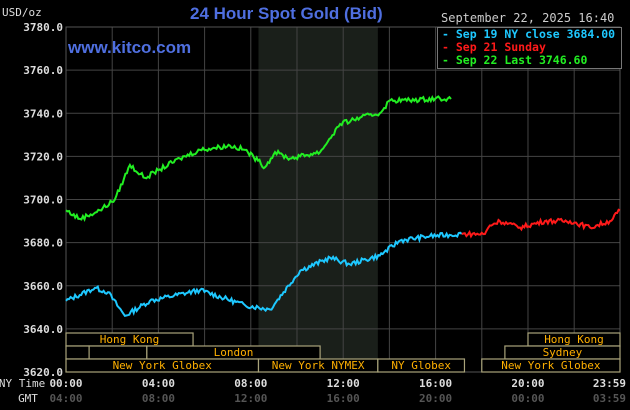 This screenshot has width=630, height=410. I want to click on session-label: Sydney, so click(563, 352).